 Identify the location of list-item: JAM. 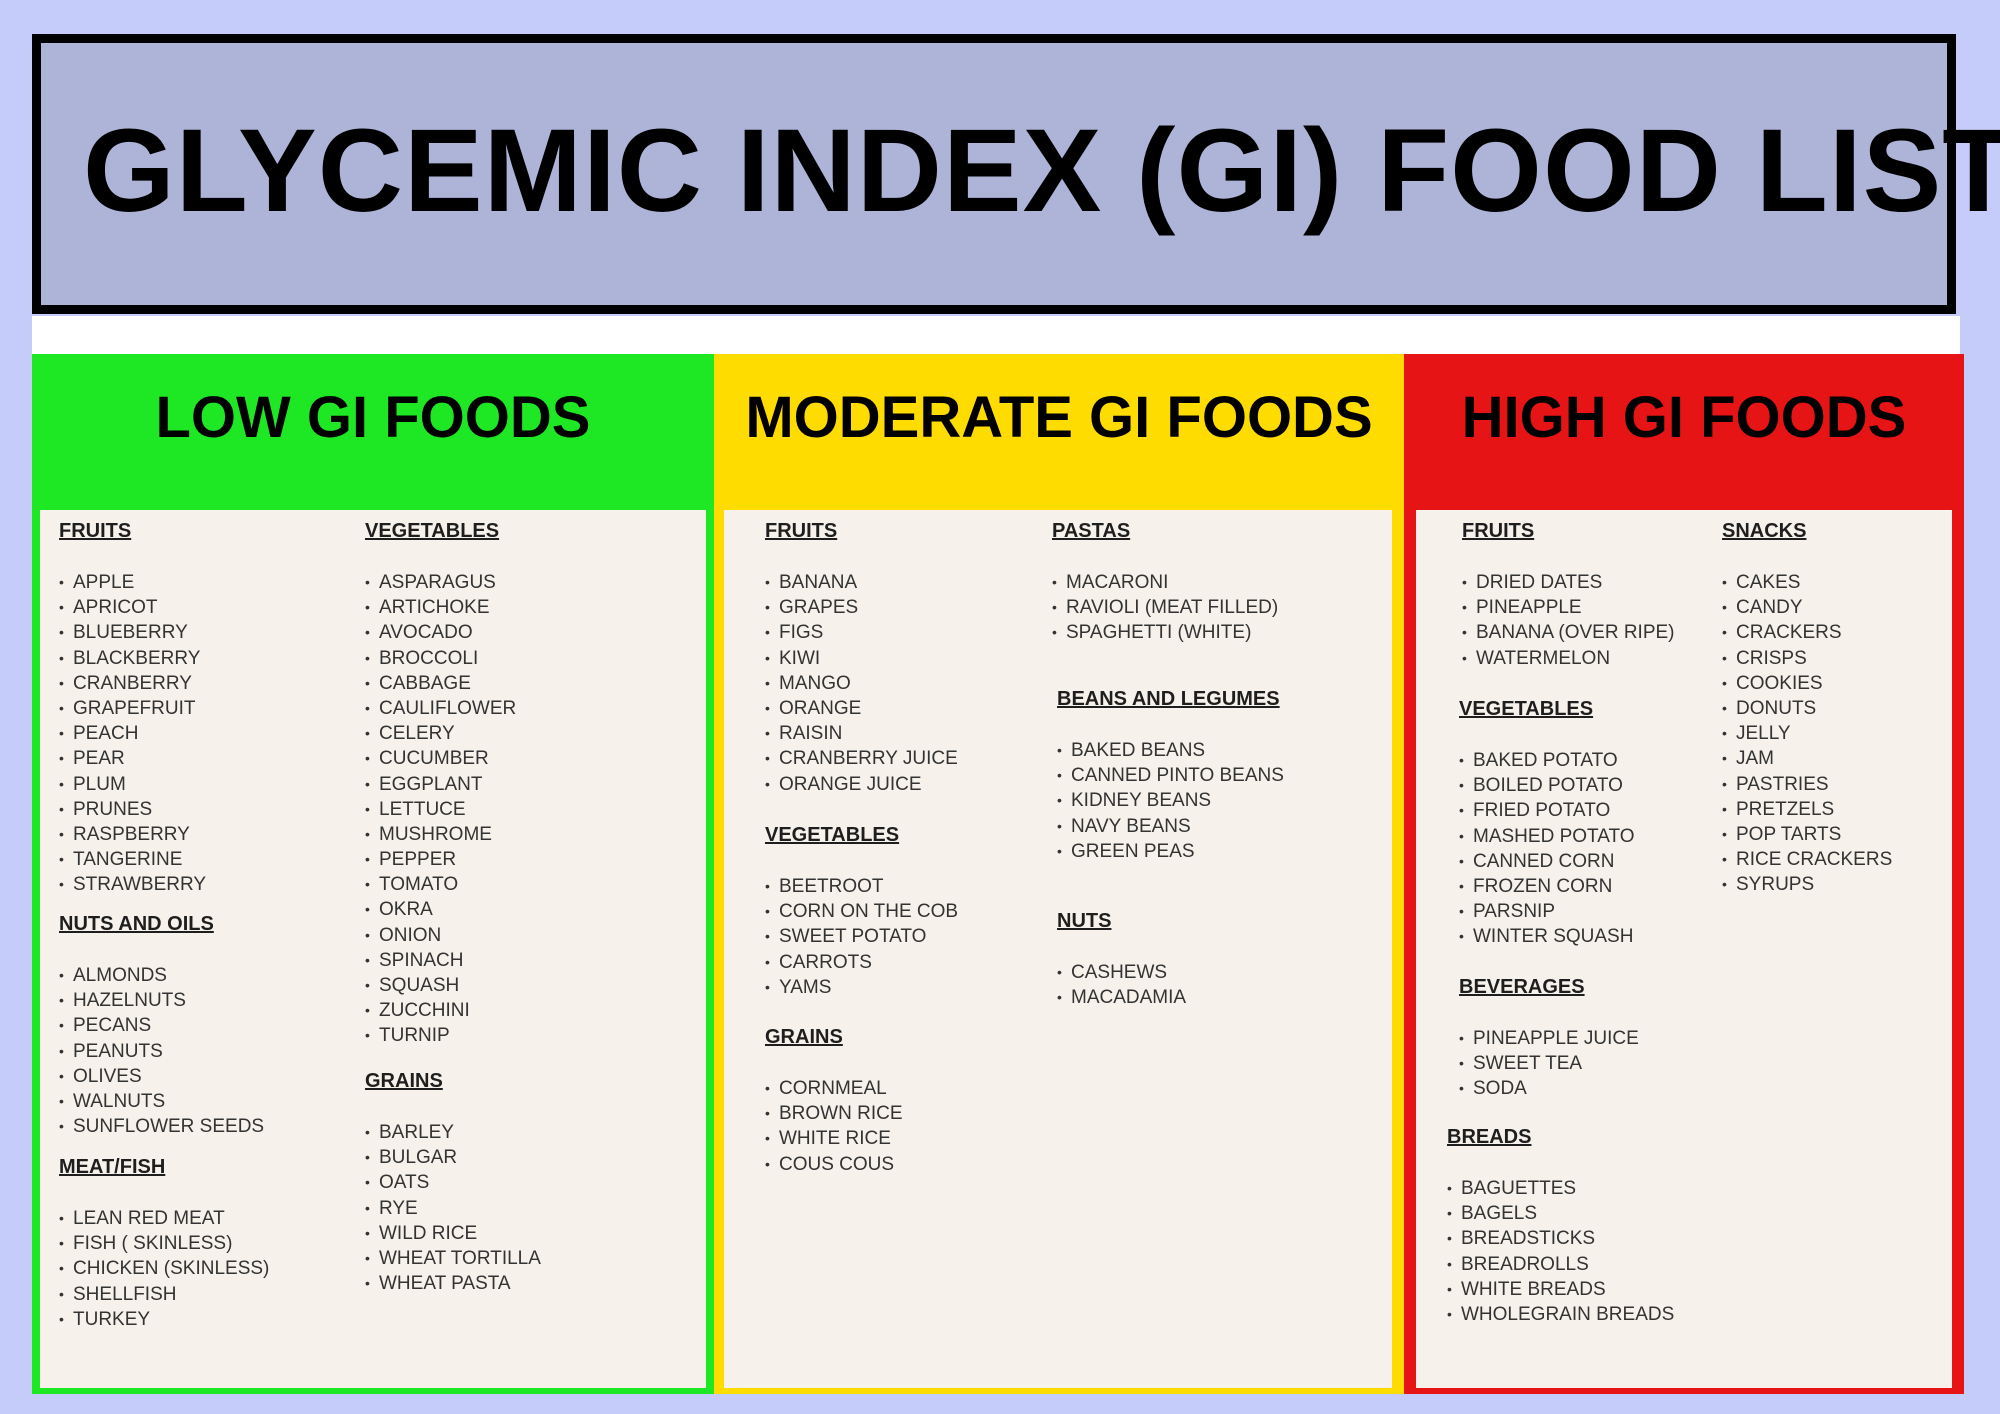
(1807, 758).